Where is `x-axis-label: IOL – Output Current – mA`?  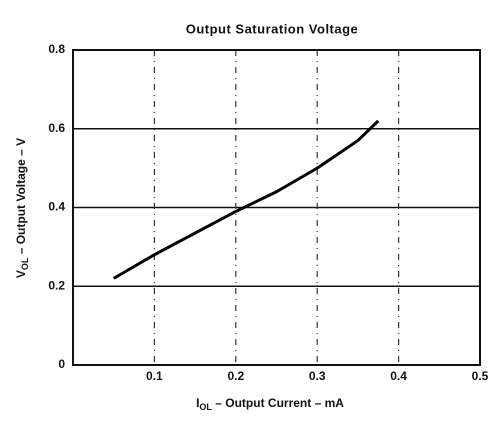
x-axis-label: IOL – Output Current – mA is located at coordinates (270, 404).